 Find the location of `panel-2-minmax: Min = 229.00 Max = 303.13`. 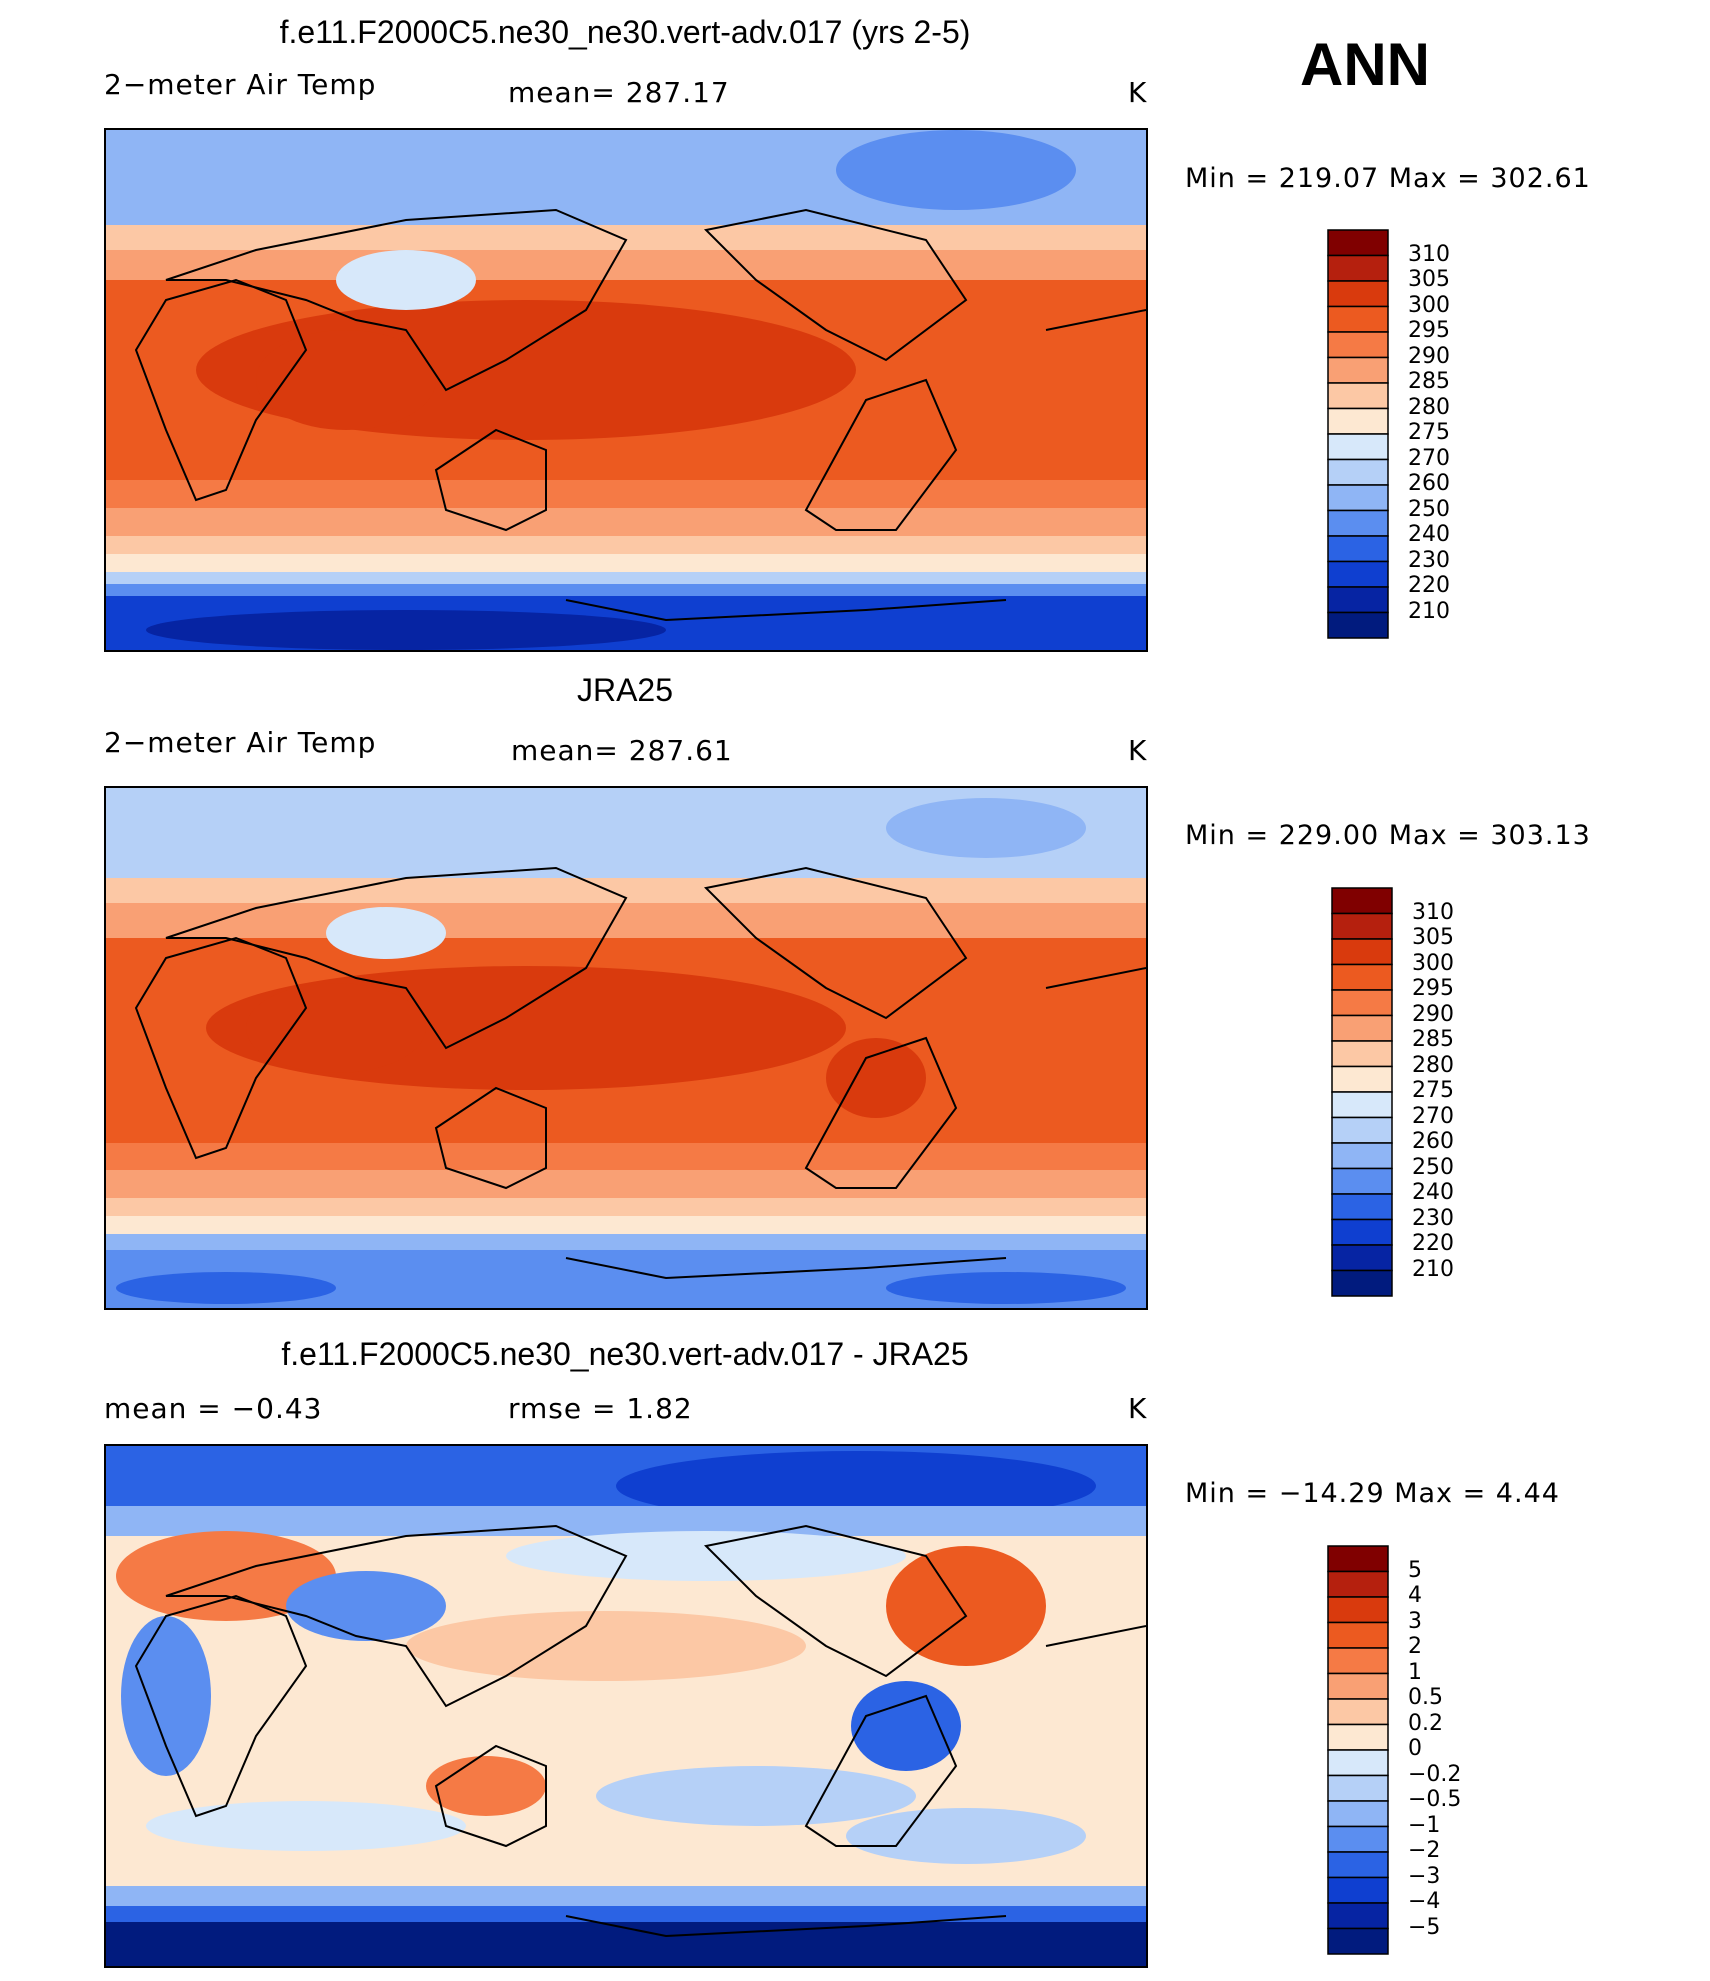

panel-2-minmax: Min = 229.00 Max = 303.13 is located at coordinates (1388, 835).